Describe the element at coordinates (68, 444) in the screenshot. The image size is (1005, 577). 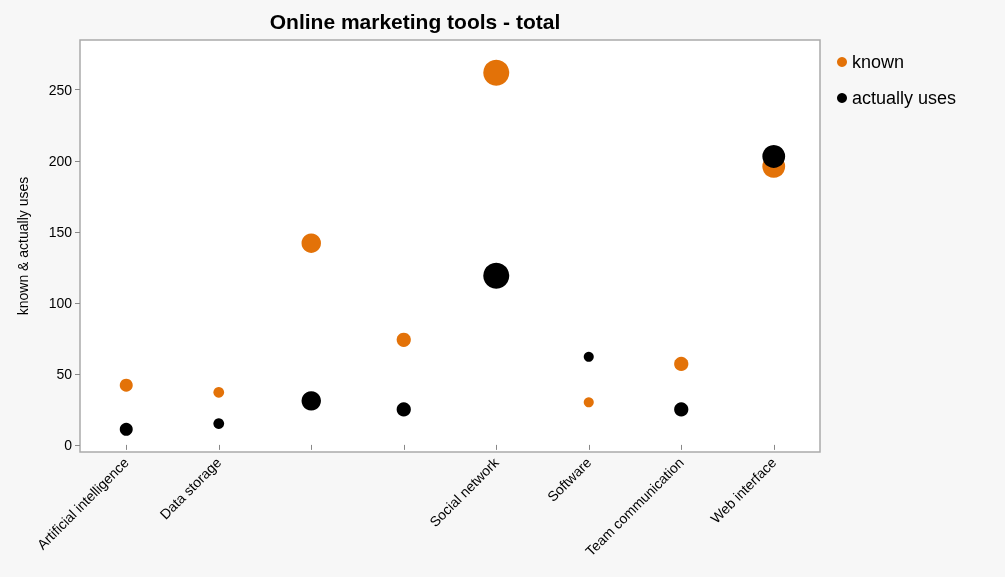
I see `y-tick-label: 0` at that location.